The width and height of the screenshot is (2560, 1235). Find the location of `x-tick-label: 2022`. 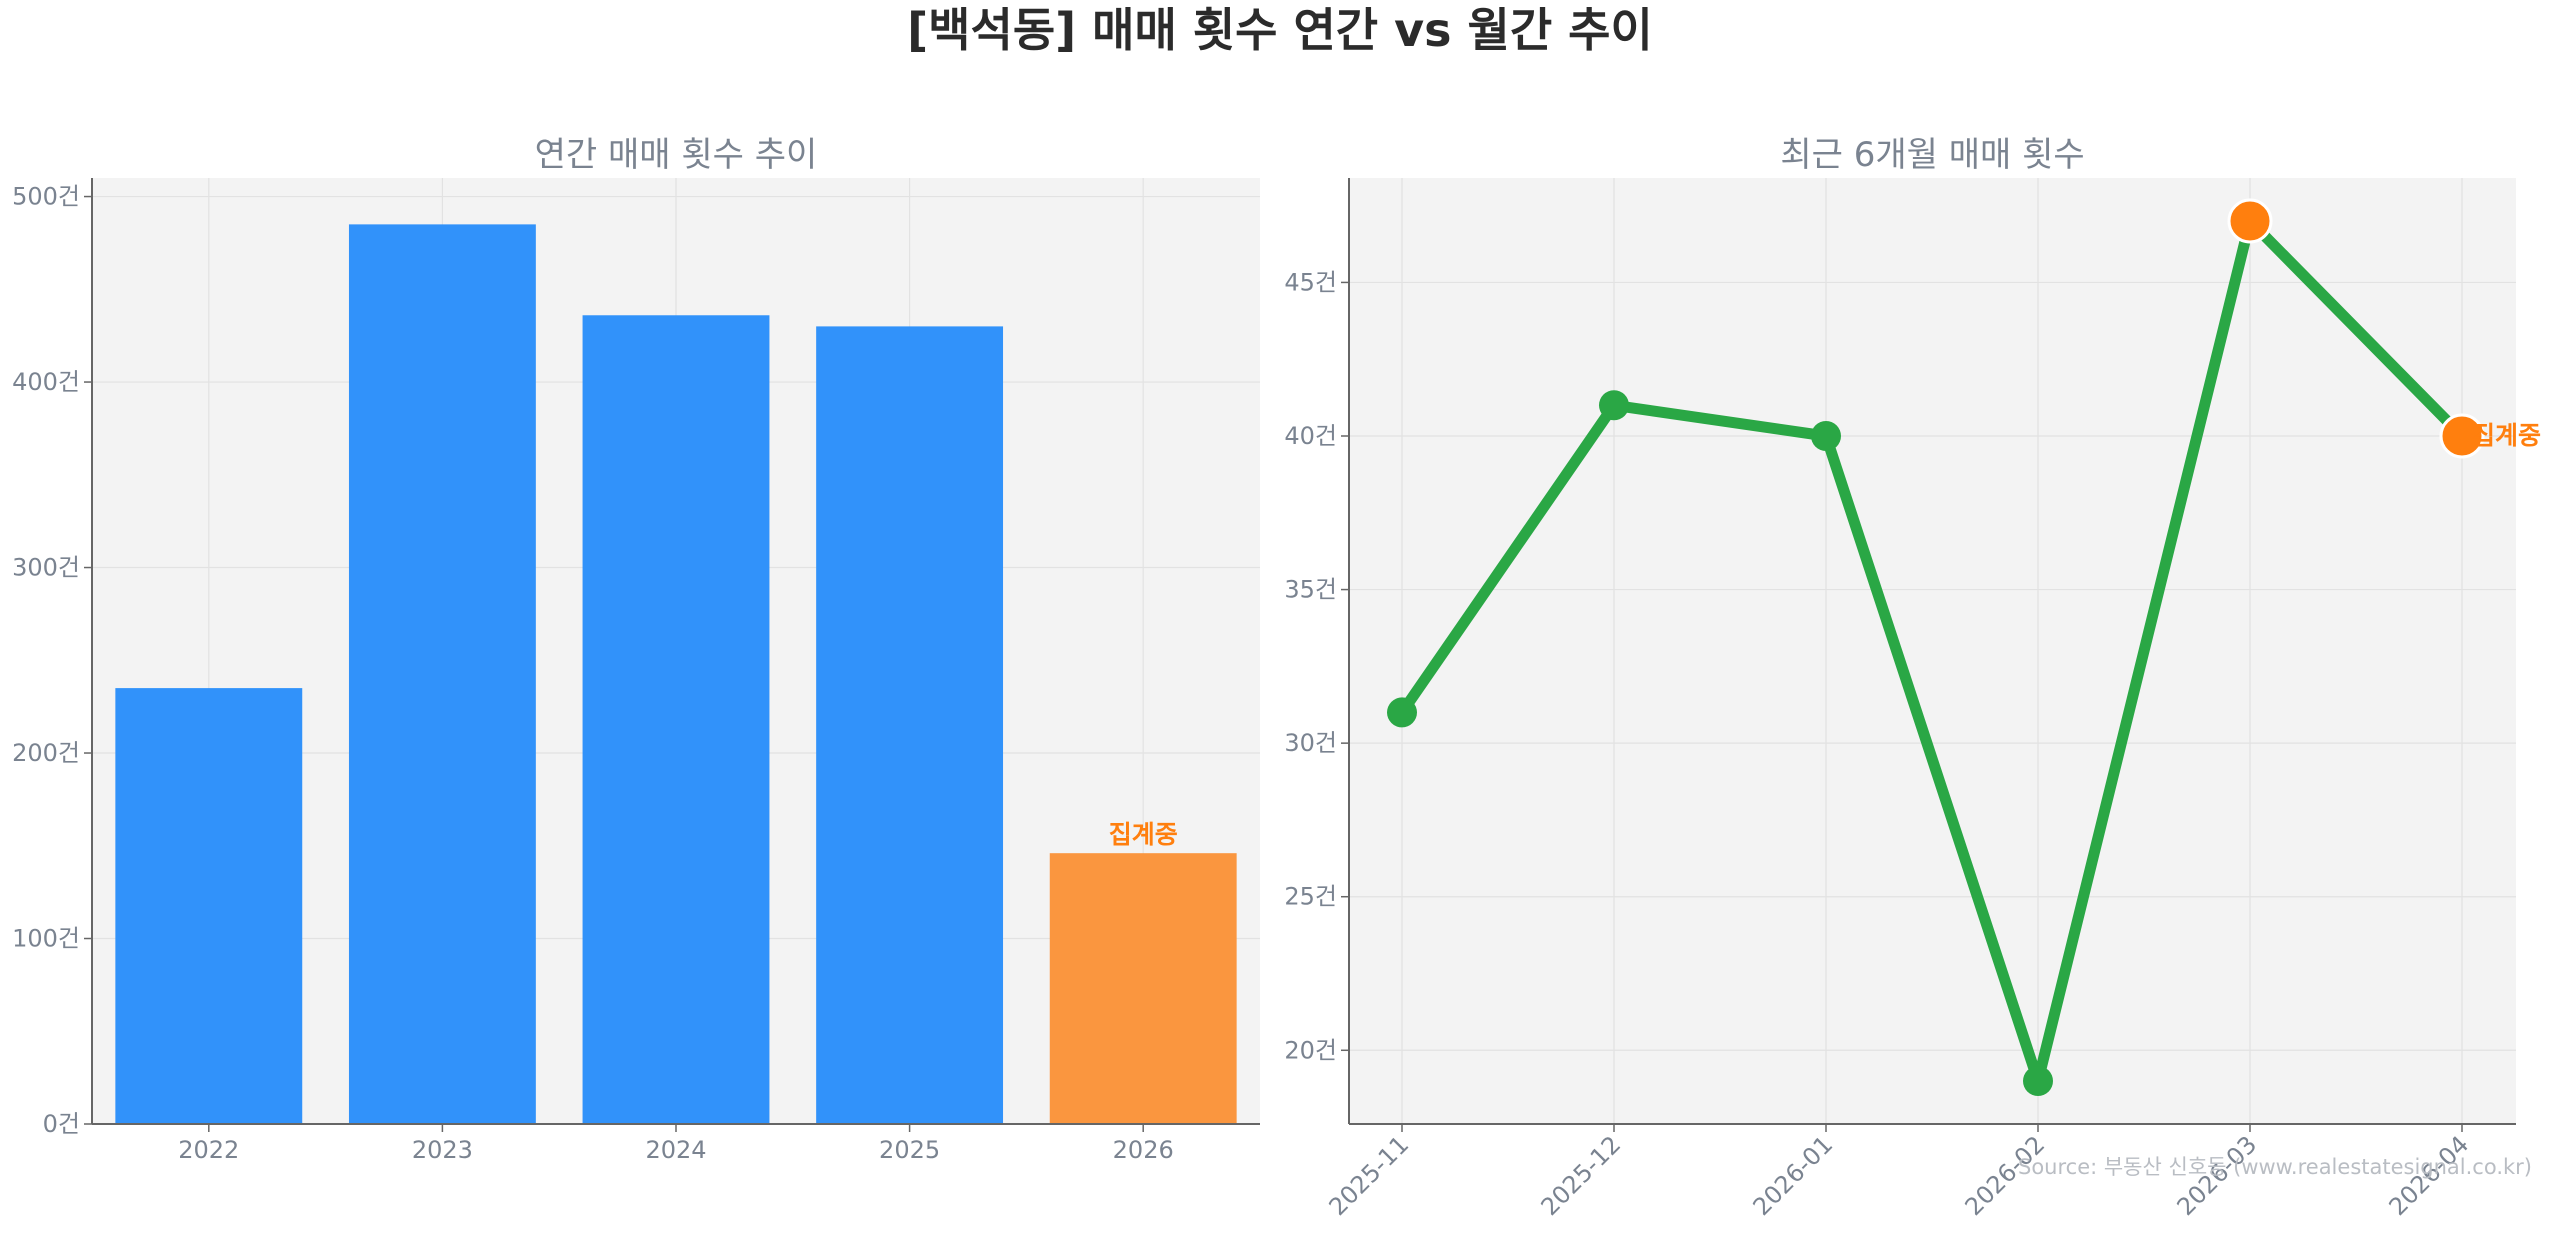

x-tick-label: 2022 is located at coordinates (208, 1150).